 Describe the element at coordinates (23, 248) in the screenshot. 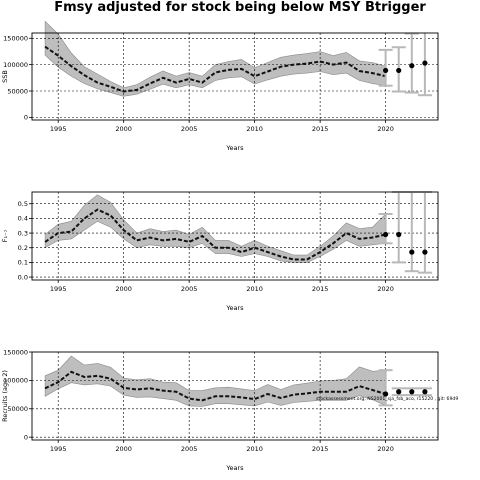

I see `y-tick-label: 0.2` at that location.